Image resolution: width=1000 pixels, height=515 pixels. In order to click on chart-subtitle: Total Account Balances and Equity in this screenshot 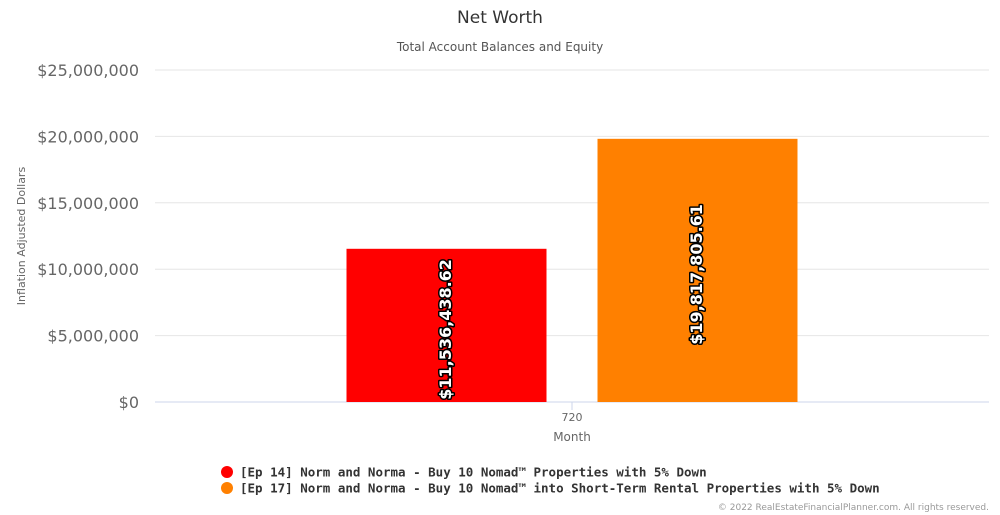, I will do `click(499, 47)`.